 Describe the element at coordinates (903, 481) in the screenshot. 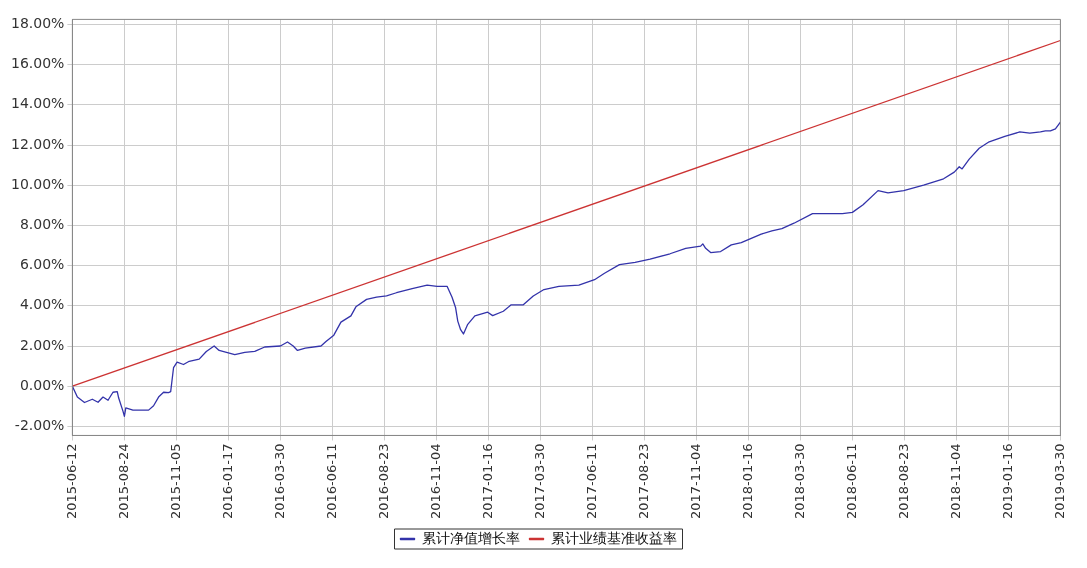

I see `x-tick-label: 2018-08-23` at that location.